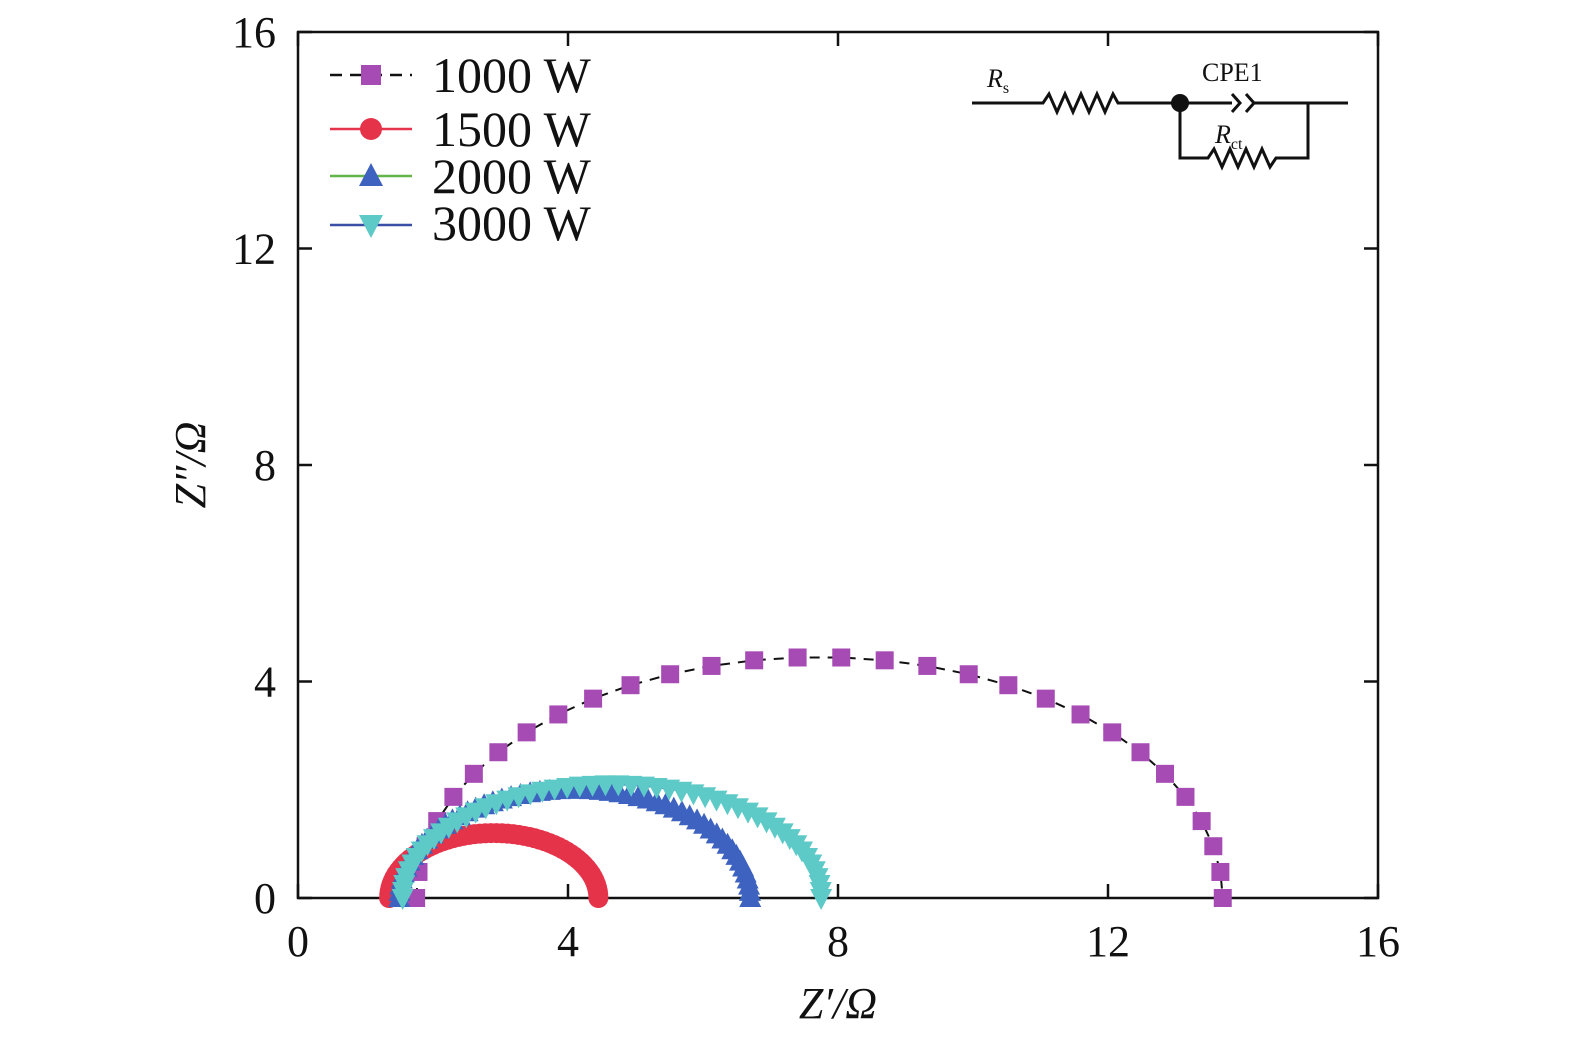  What do you see at coordinates (1102, 103) in the screenshot?
I see `circuit-wire-main` at bounding box center [1102, 103].